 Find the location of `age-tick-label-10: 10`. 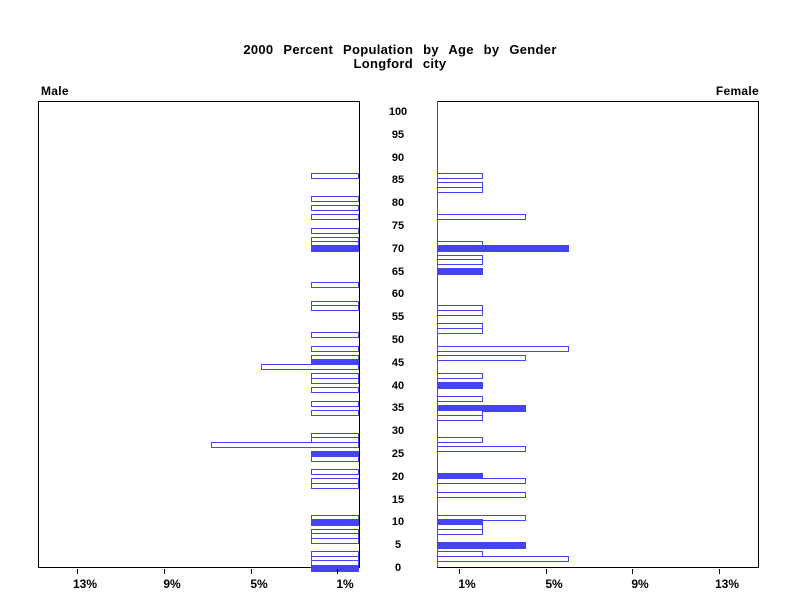

age-tick-label-10: 10 is located at coordinates (398, 522).